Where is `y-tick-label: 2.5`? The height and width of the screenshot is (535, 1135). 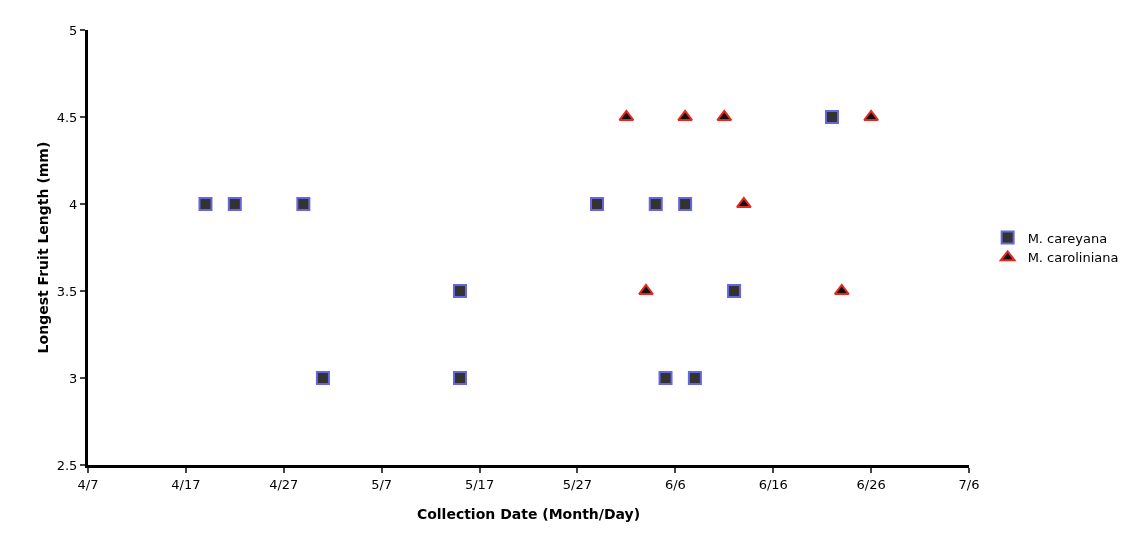 y-tick-label: 2.5 is located at coordinates (67, 465).